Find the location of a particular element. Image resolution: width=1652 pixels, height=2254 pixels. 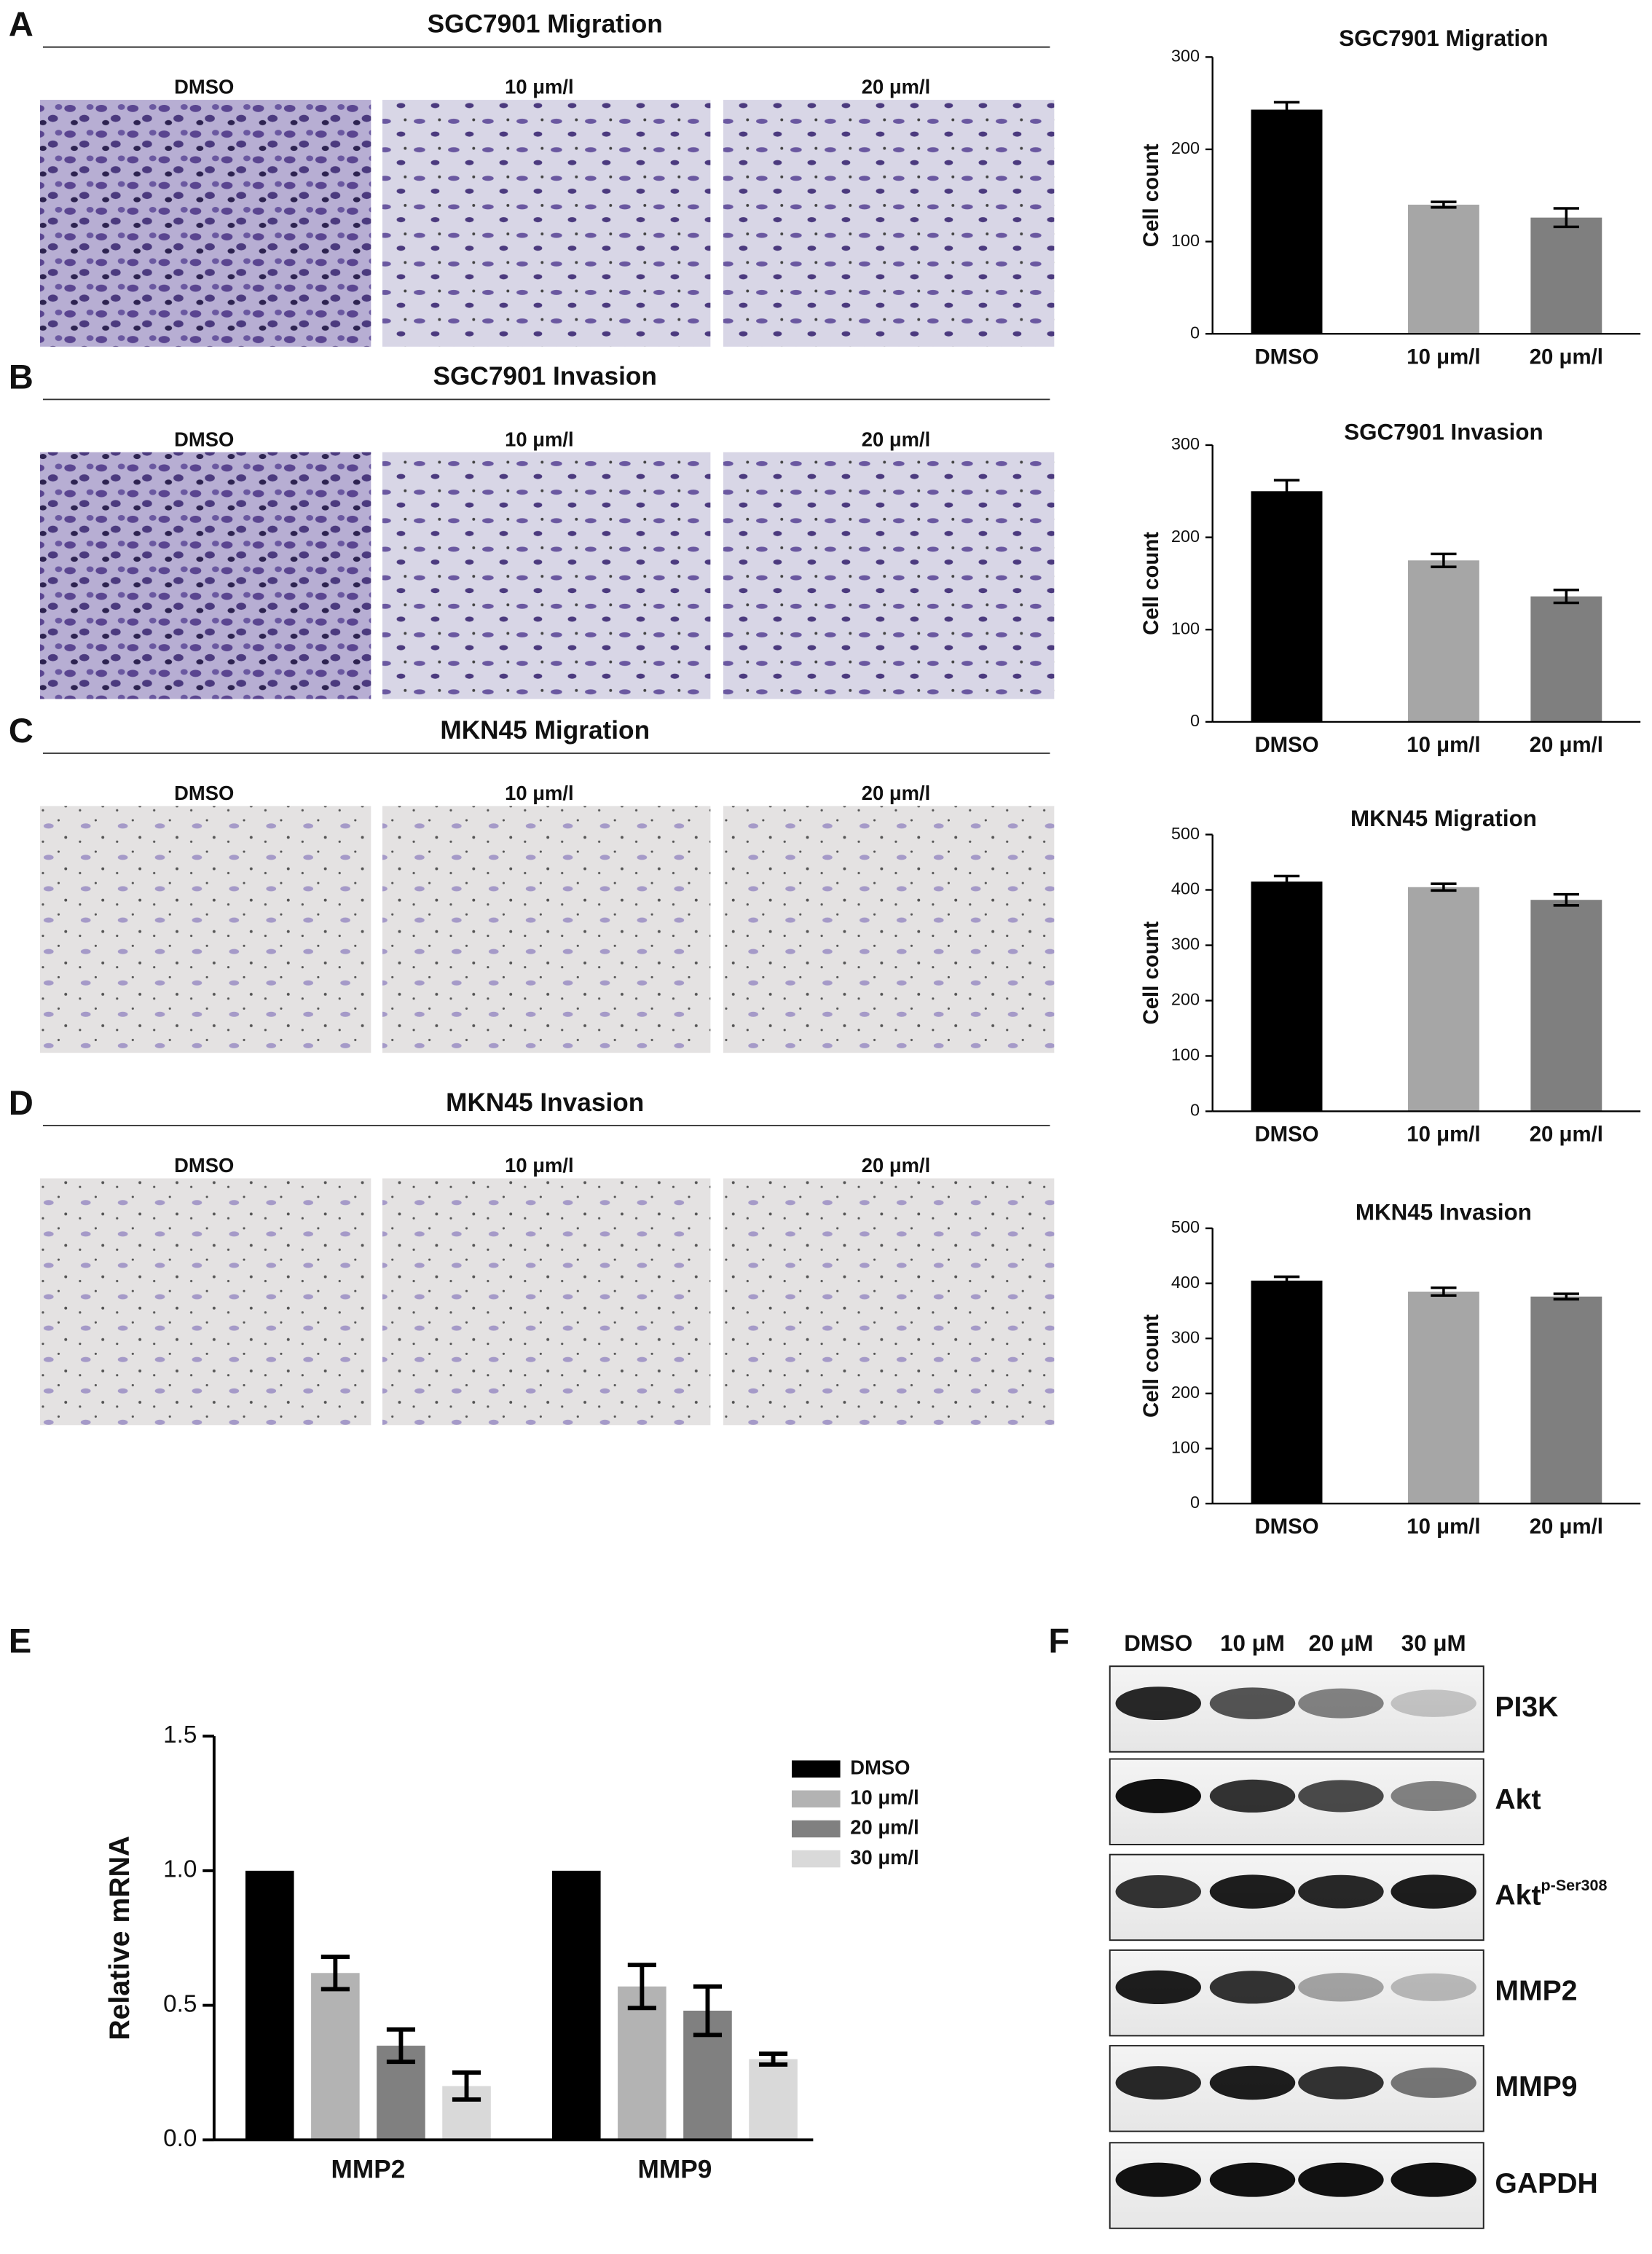

chart-title: SGC7901 Migration is located at coordinates (1443, 38).